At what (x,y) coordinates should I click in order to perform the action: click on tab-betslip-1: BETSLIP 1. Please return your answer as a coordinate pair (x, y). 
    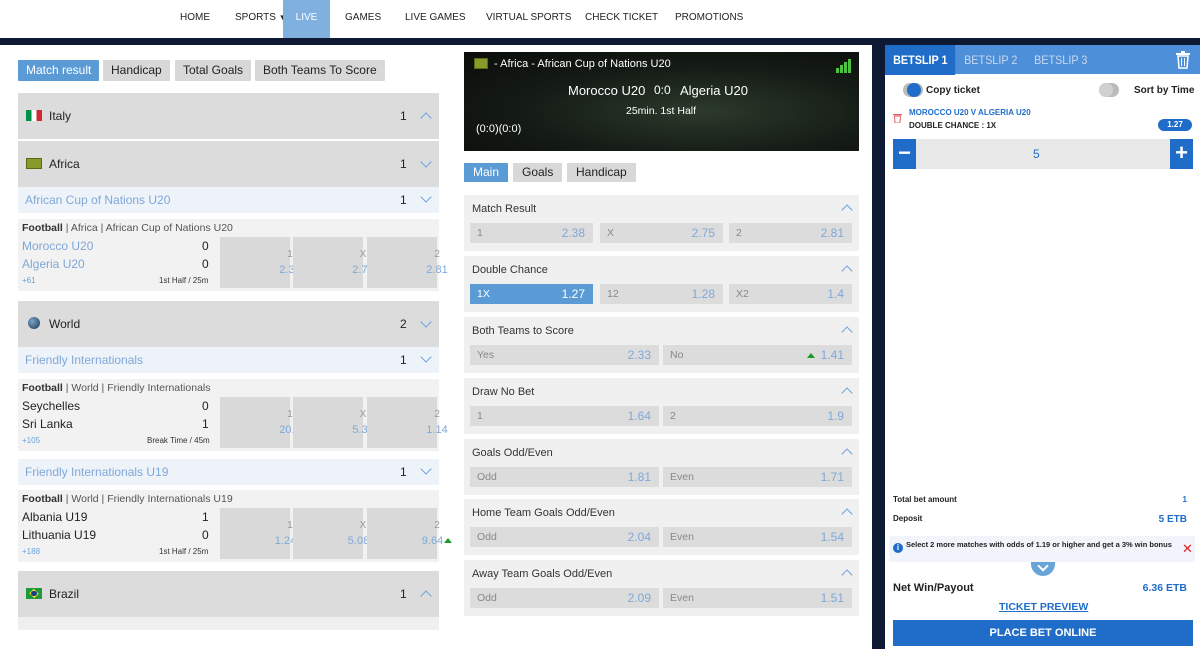
    Looking at the image, I should click on (920, 60).